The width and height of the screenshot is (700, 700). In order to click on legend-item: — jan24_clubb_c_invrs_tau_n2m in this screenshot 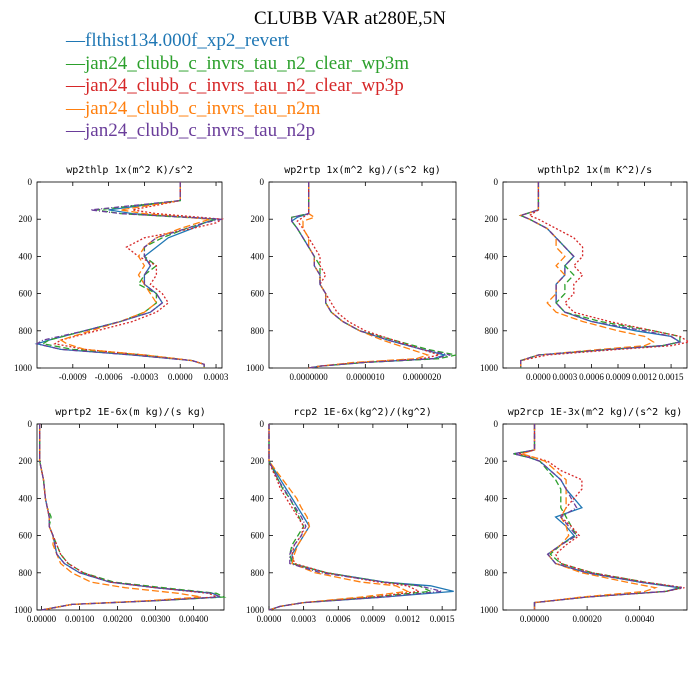, I will do `click(237, 109)`.